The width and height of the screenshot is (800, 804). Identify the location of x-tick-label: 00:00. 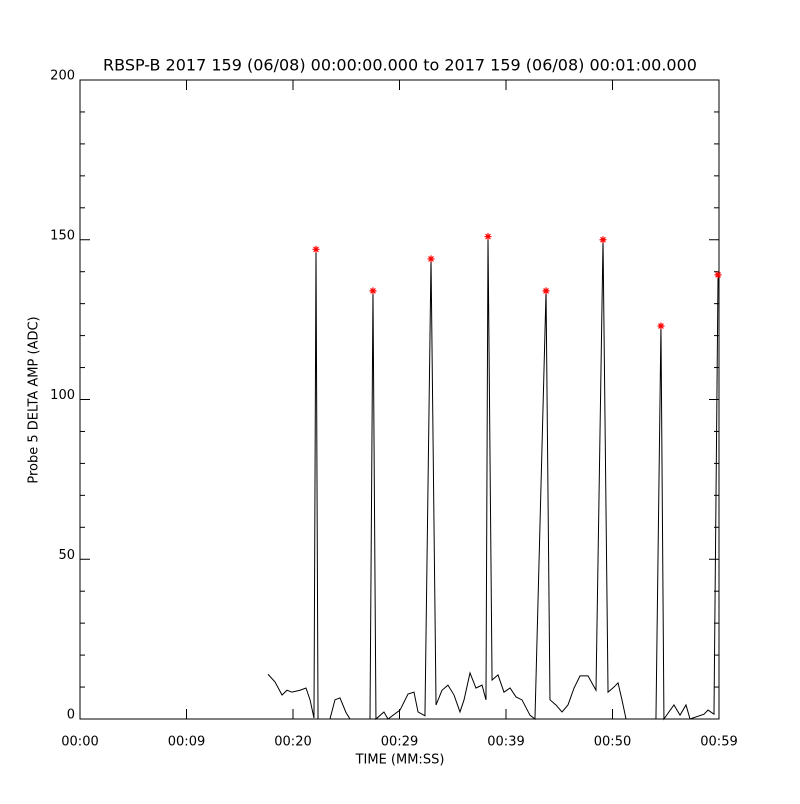
(79, 742).